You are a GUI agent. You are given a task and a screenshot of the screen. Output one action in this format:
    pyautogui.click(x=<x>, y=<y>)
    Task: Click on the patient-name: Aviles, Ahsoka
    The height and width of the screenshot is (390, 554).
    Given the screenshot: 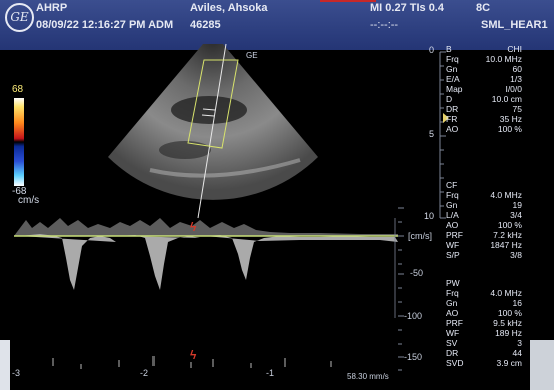 What is the action you would take?
    pyautogui.click(x=229, y=8)
    